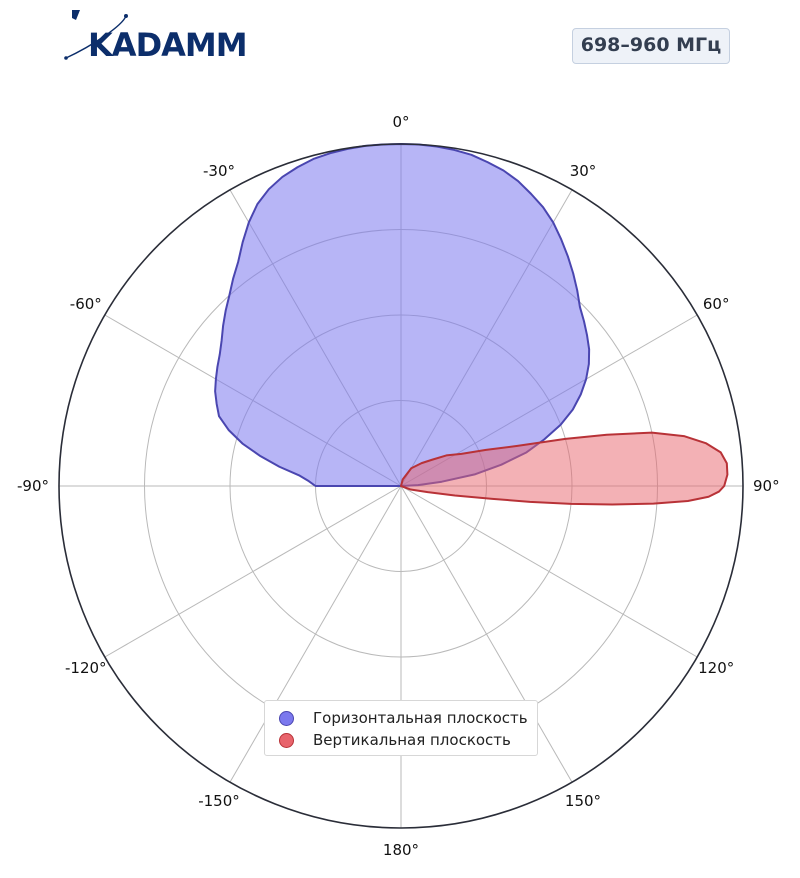 The image size is (800, 878). I want to click on angular-tick-label: 120°, so click(716, 668).